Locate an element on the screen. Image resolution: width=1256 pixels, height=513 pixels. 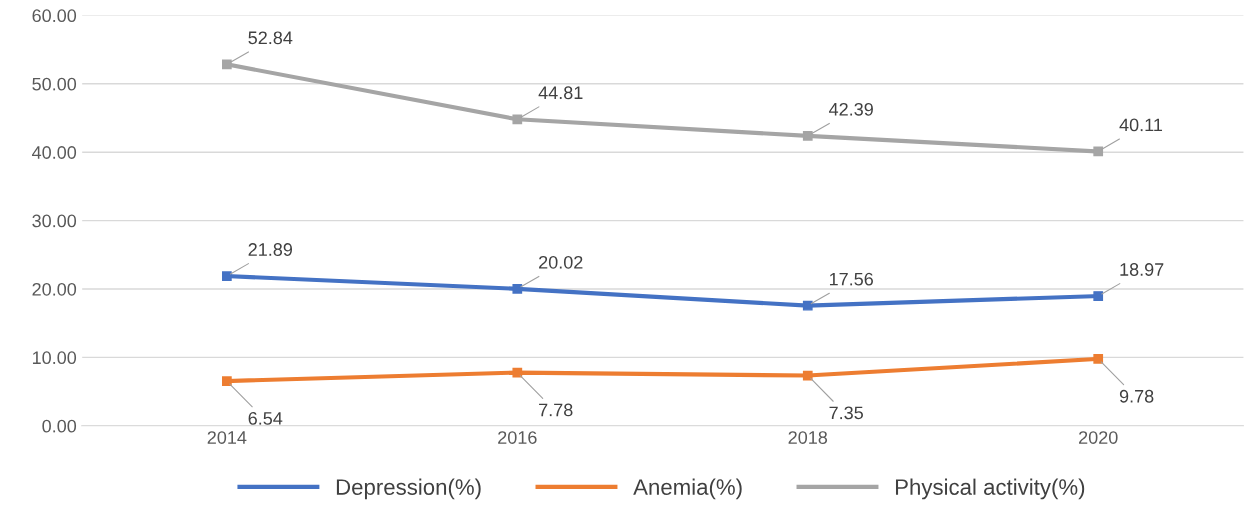
data-label: 7.35 is located at coordinates (846, 413).